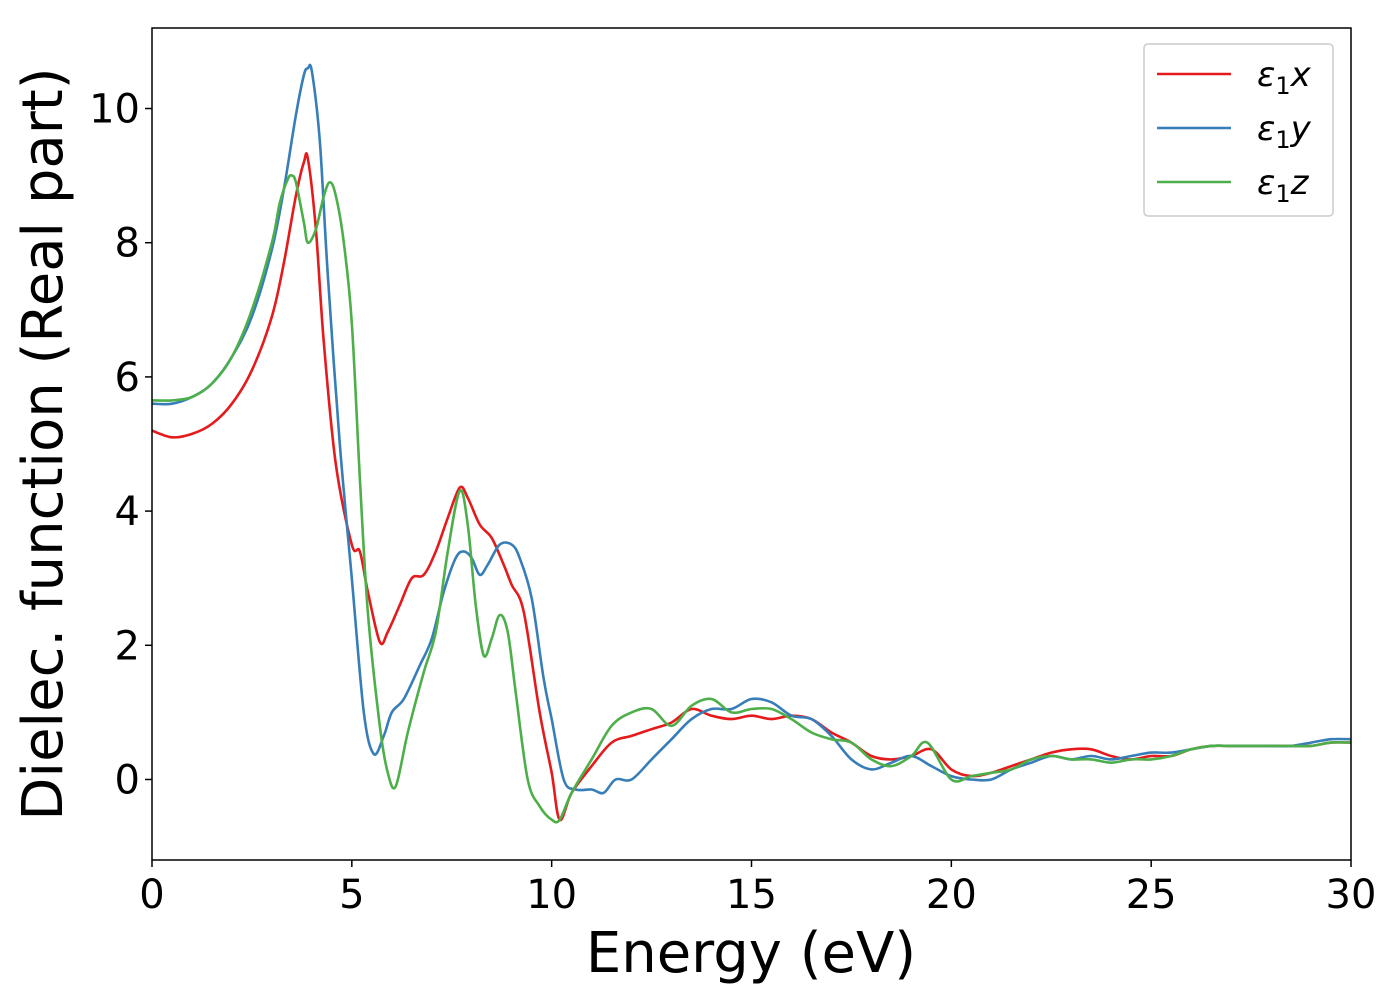 The height and width of the screenshot is (1005, 1400). Describe the element at coordinates (120, 445) in the screenshot. I see `y-axis: 0 2 4 6 8 10` at that location.